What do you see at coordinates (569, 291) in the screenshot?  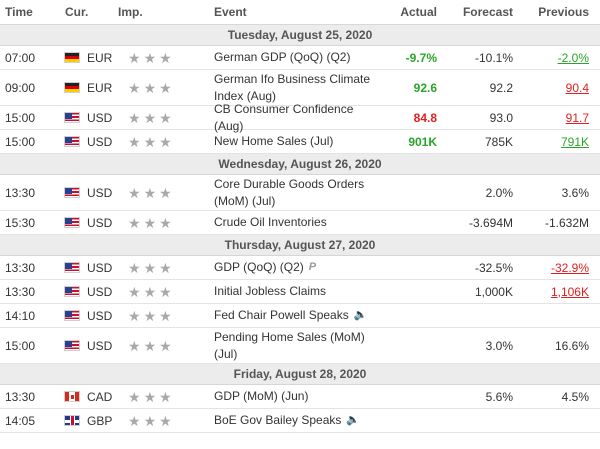 I see `event-previous: 1,106K` at bounding box center [569, 291].